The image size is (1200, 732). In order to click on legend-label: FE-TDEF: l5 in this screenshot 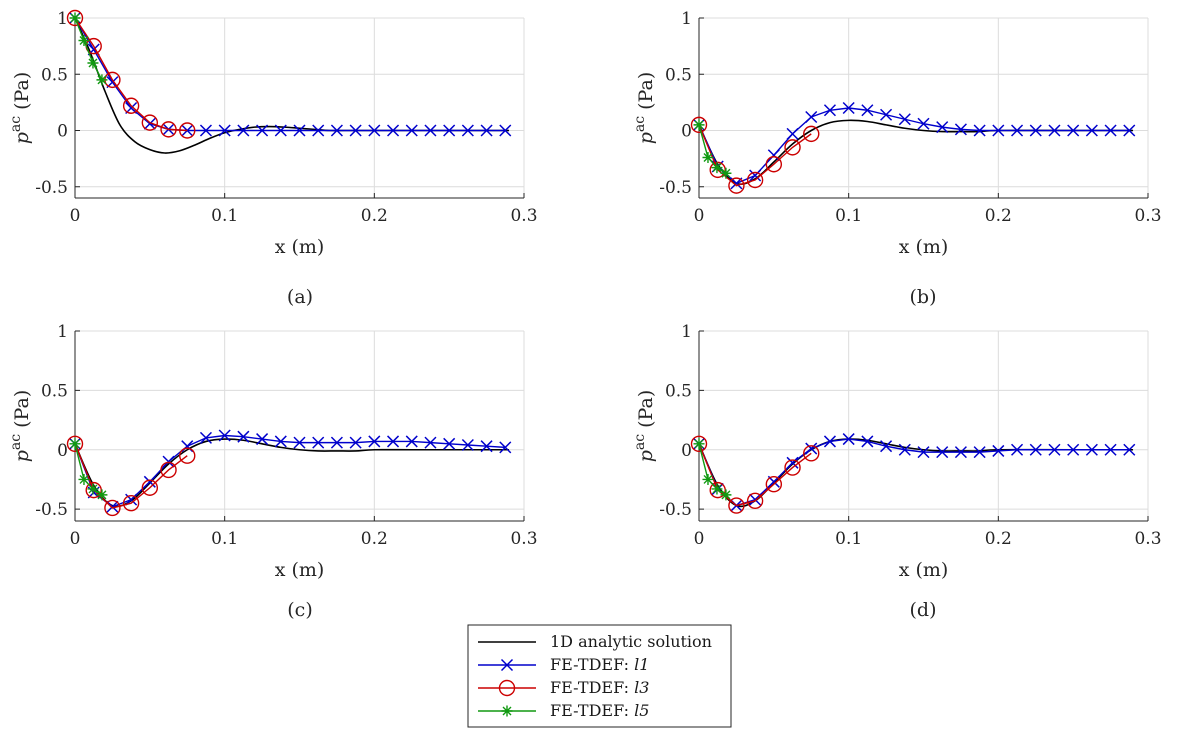, I will do `click(599, 710)`.